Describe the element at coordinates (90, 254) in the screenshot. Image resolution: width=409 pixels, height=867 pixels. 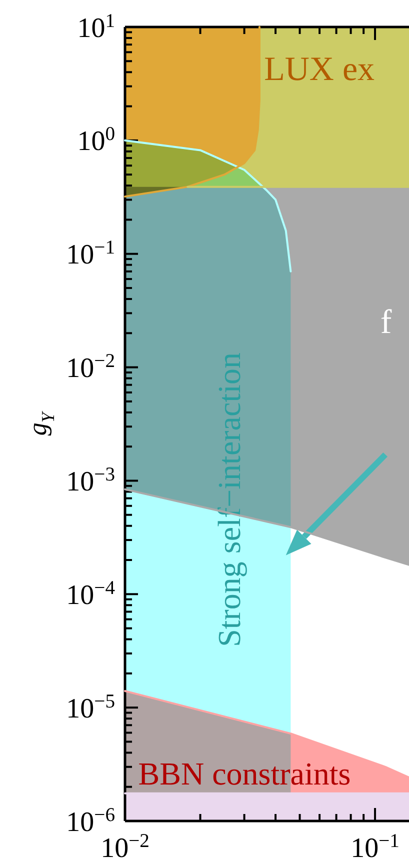
I see `y-tick-label: 10$^{−1}$` at that location.